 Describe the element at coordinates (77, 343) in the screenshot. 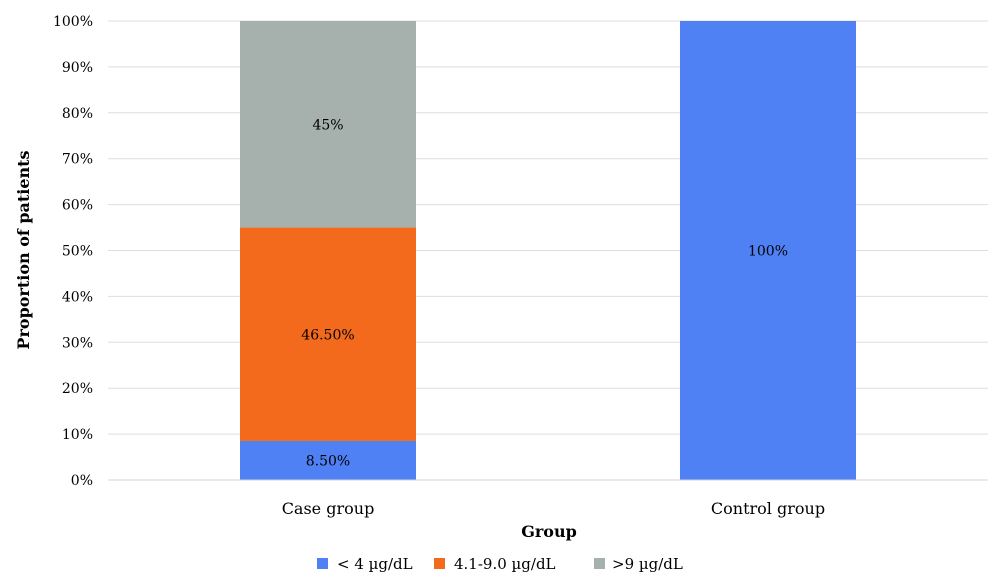

I see `y-tick-label: 30%` at that location.